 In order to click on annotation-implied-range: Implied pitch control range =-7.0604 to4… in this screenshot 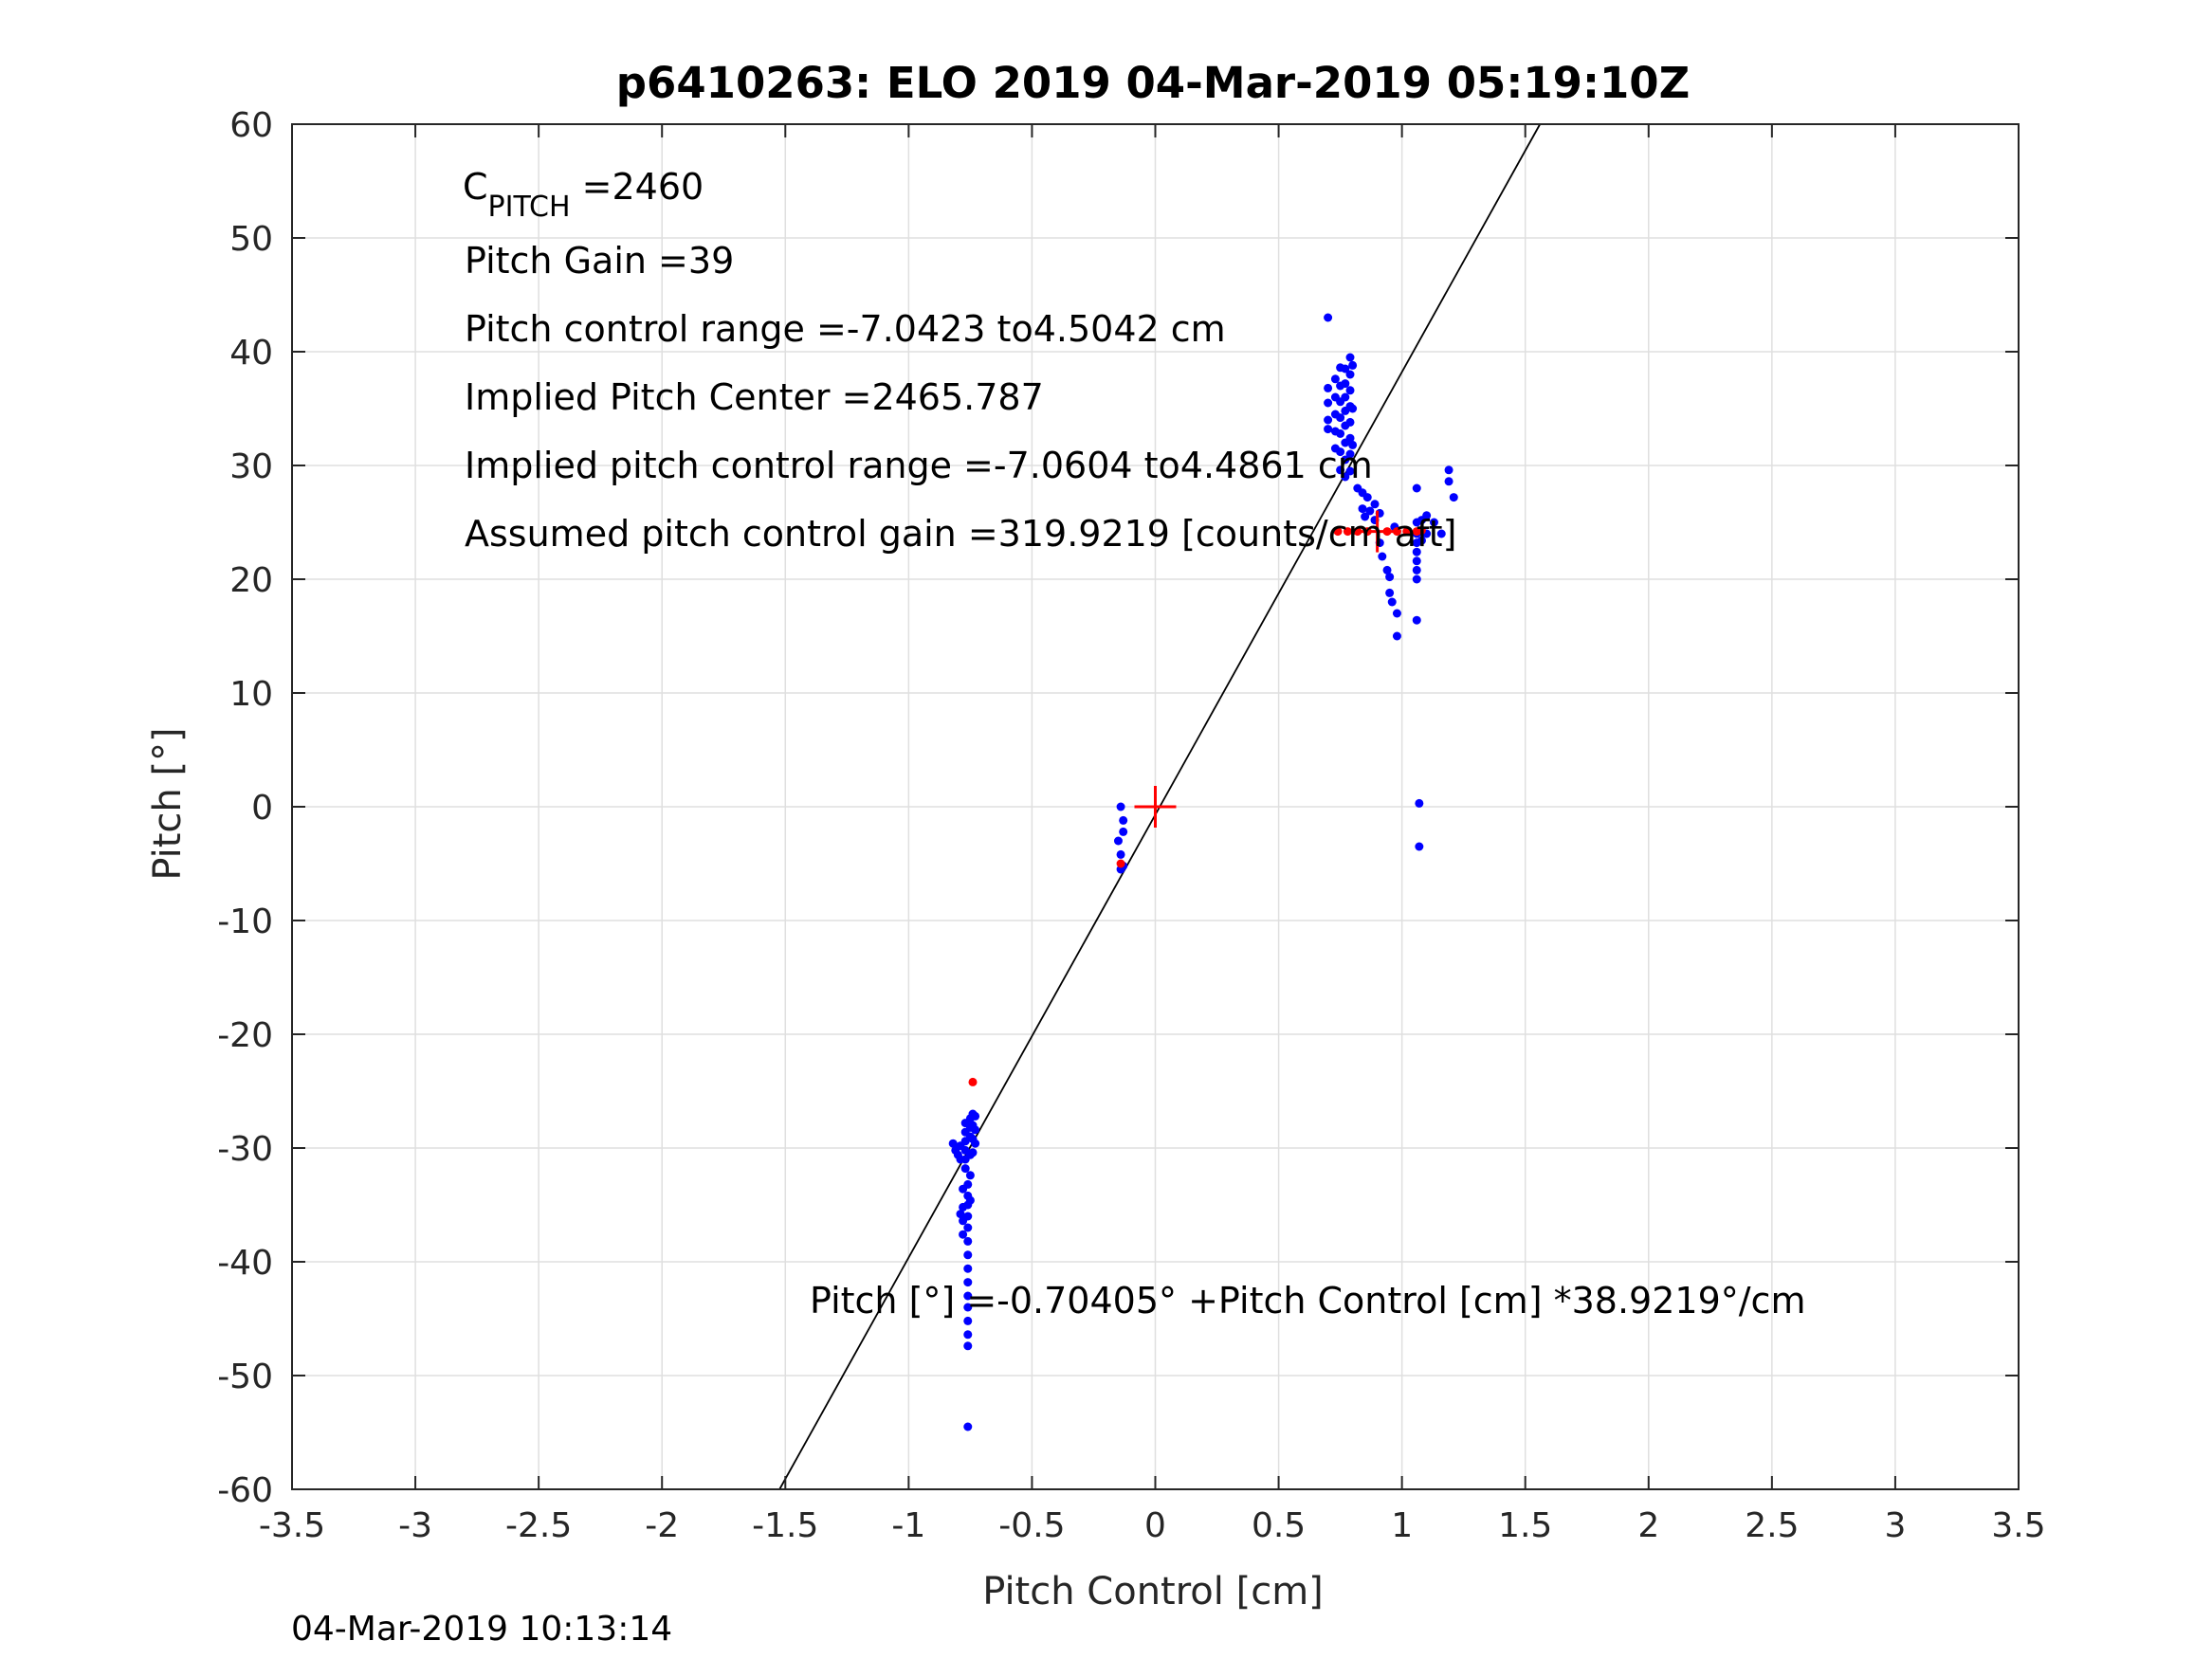, I will do `click(919, 465)`.